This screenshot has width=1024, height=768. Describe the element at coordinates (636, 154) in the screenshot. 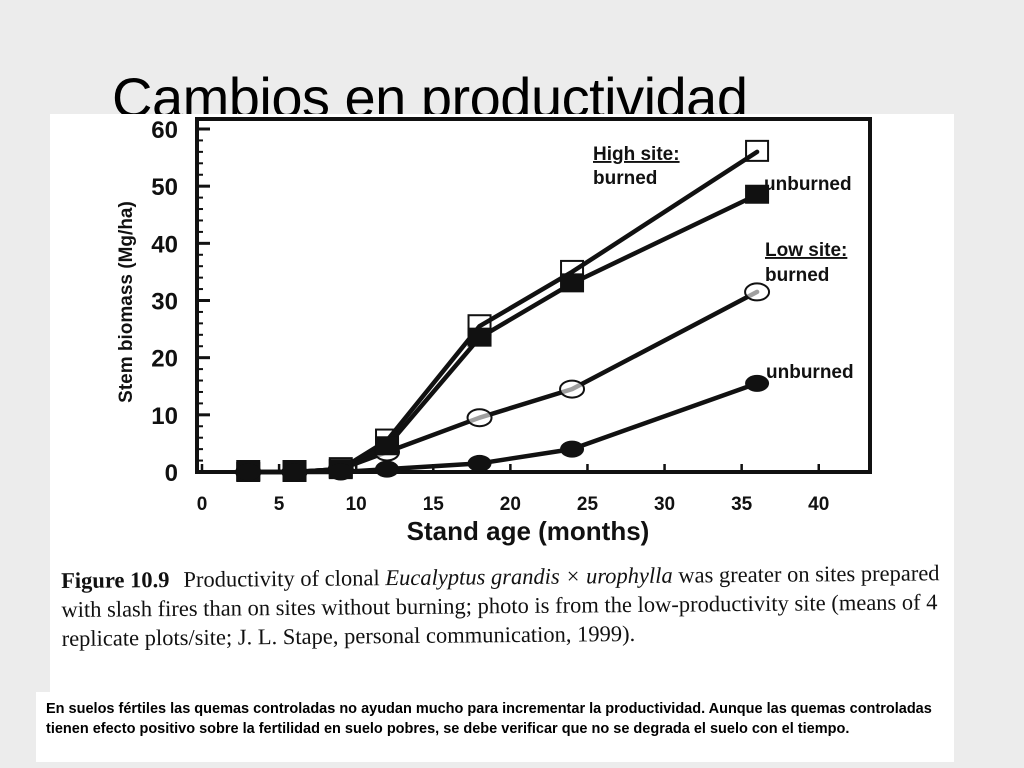

I see `legend-high-site-heading: High site:` at that location.